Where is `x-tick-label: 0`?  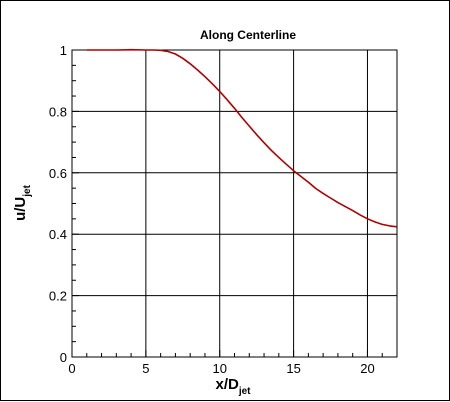 x-tick-label: 0 is located at coordinates (71, 368).